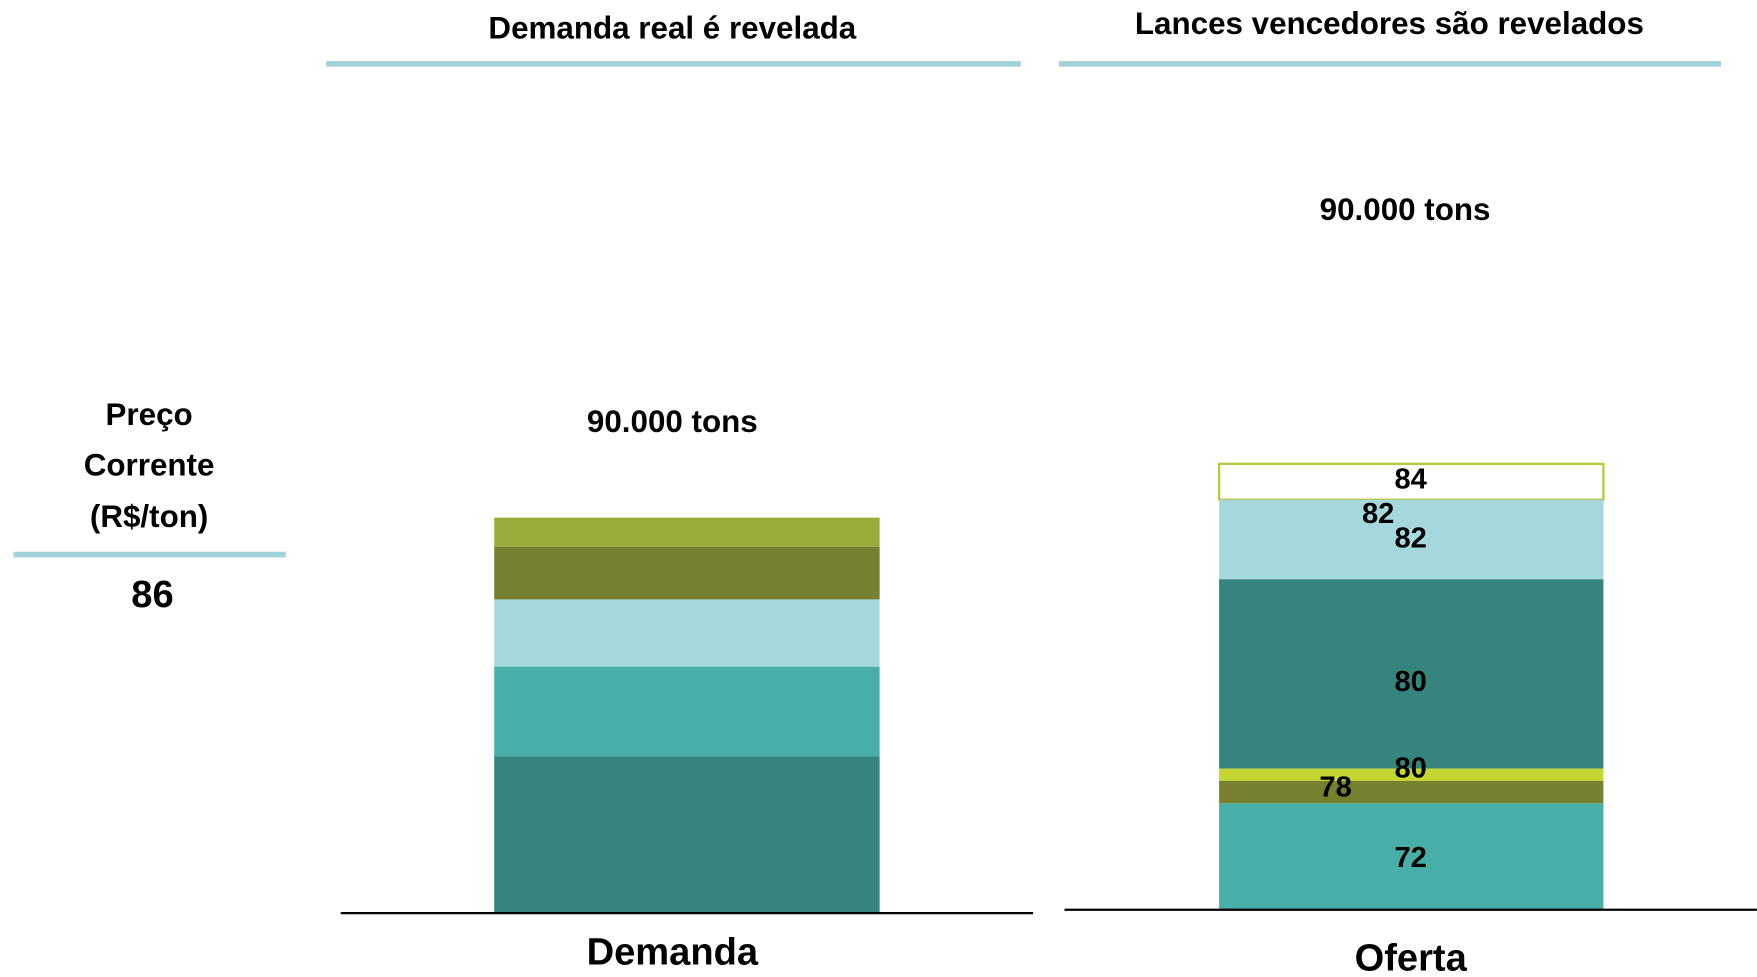 This screenshot has height=977, width=1757. I want to click on panel-title: Demanda real é revelada, so click(672, 28).